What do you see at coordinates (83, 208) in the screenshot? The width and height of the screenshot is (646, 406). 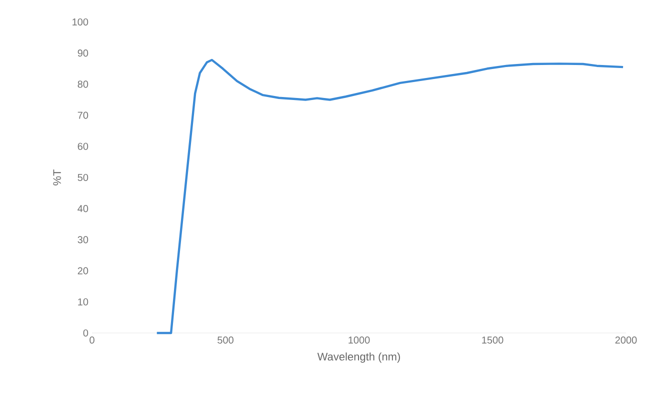 I see `y-tick-label: 40` at bounding box center [83, 208].